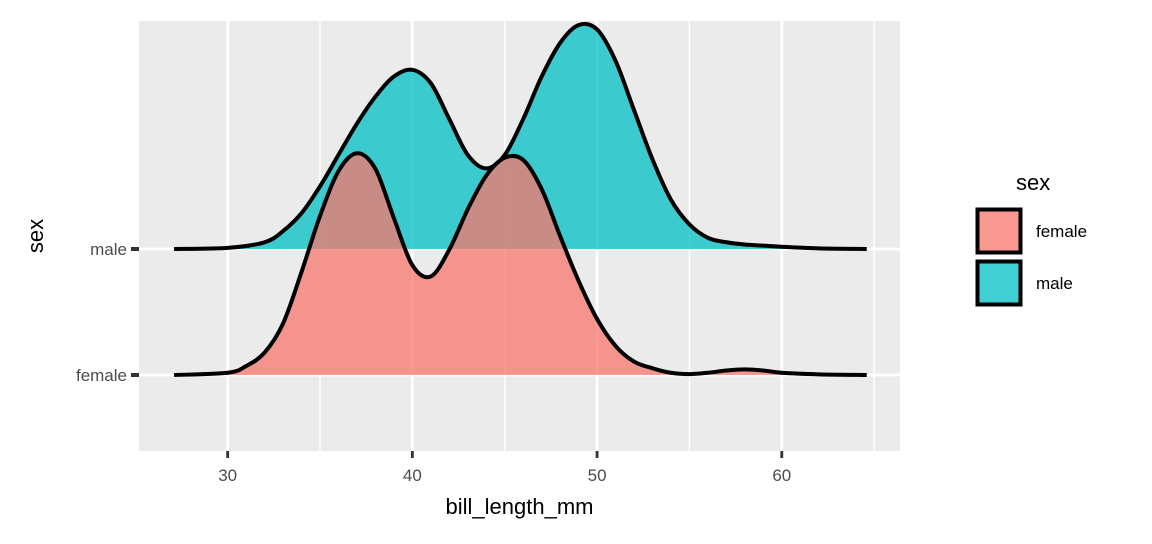 This screenshot has height=544, width=1152. Describe the element at coordinates (107, 312) in the screenshot. I see `y-axis: female male` at that location.